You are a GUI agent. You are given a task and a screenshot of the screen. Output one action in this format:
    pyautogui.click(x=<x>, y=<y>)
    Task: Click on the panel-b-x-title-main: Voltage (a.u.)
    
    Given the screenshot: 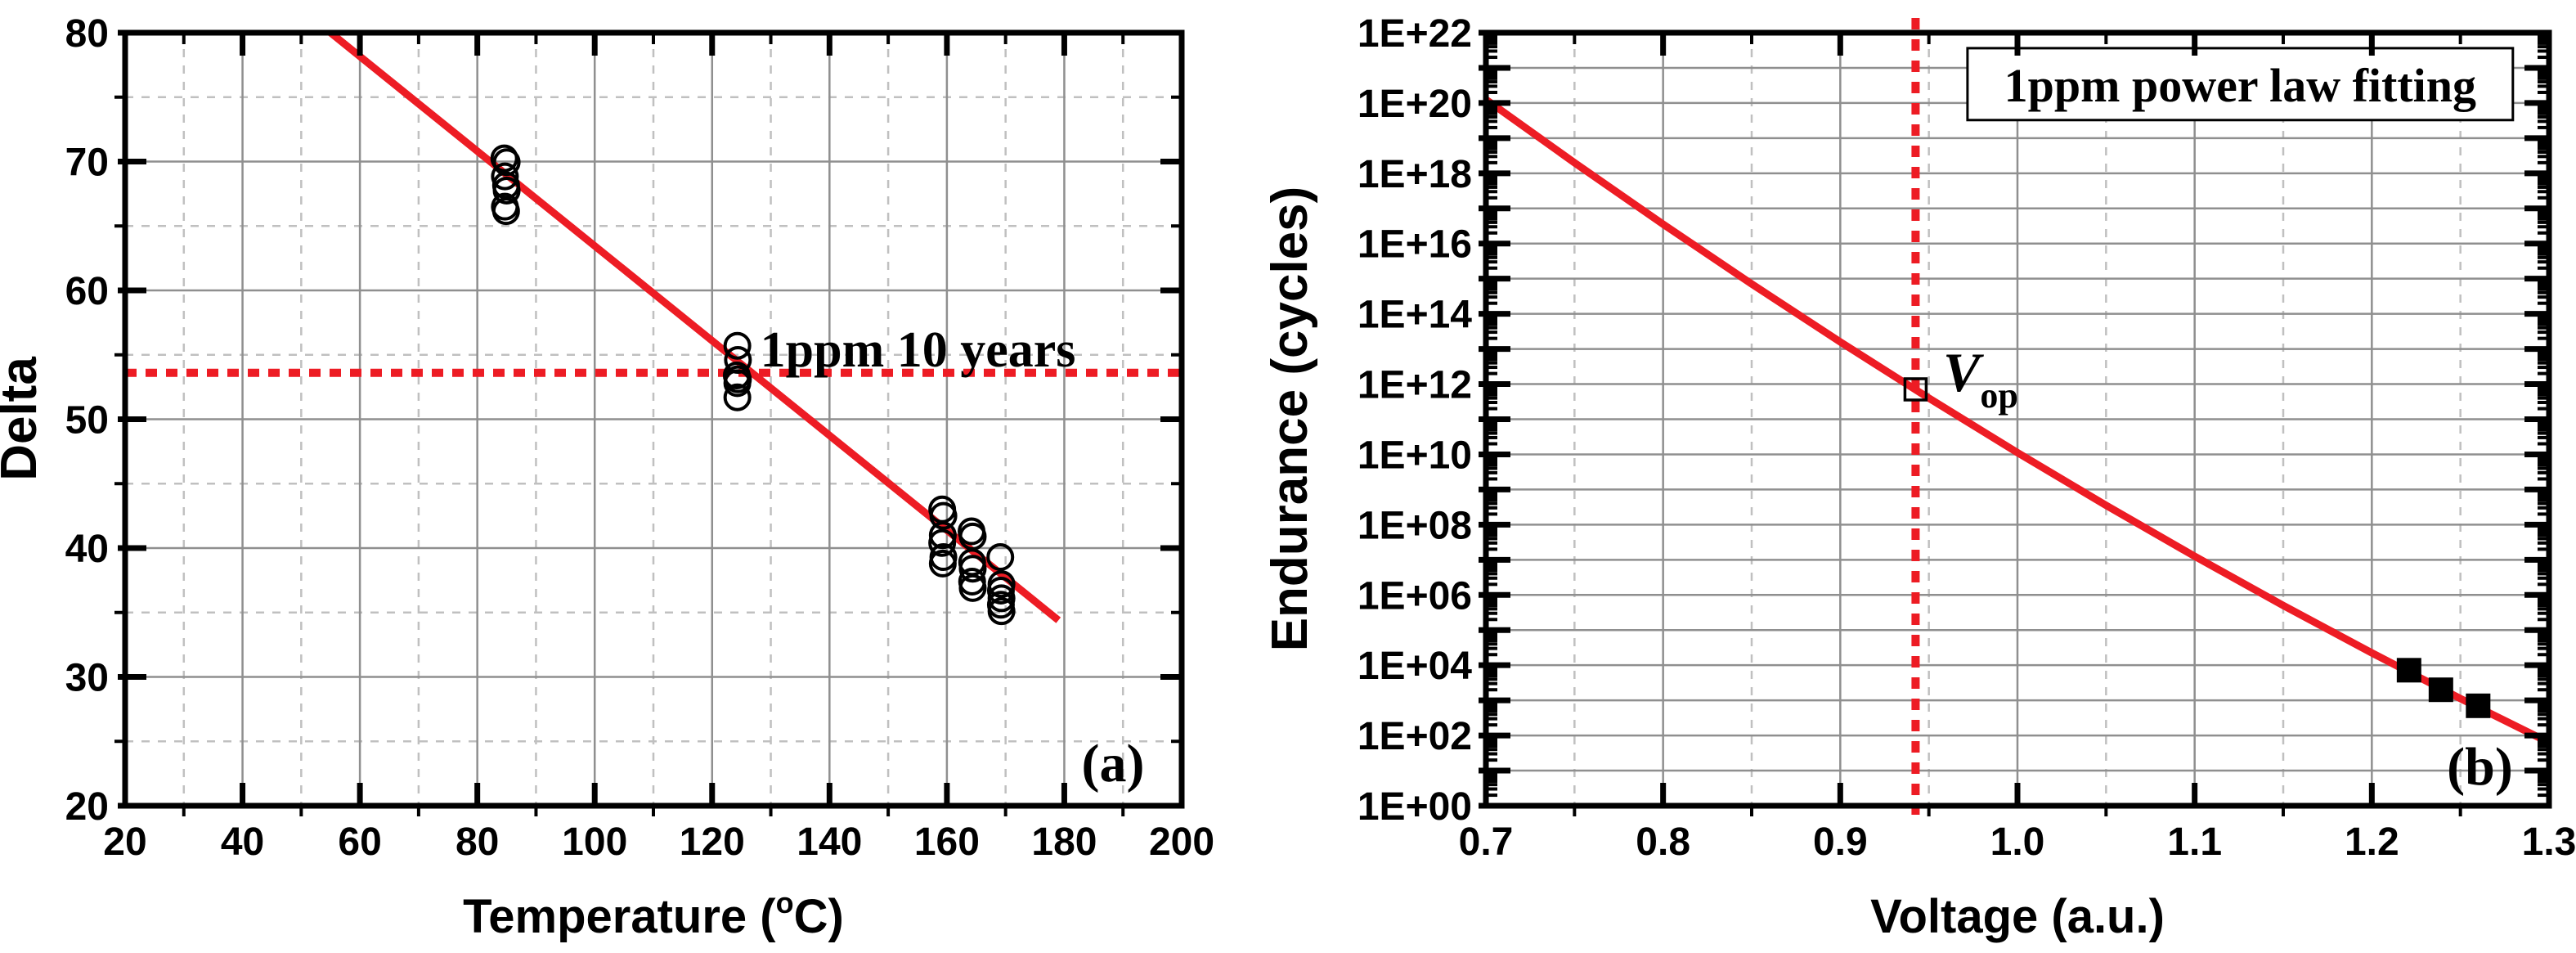 What is the action you would take?
    pyautogui.click(x=2017, y=917)
    